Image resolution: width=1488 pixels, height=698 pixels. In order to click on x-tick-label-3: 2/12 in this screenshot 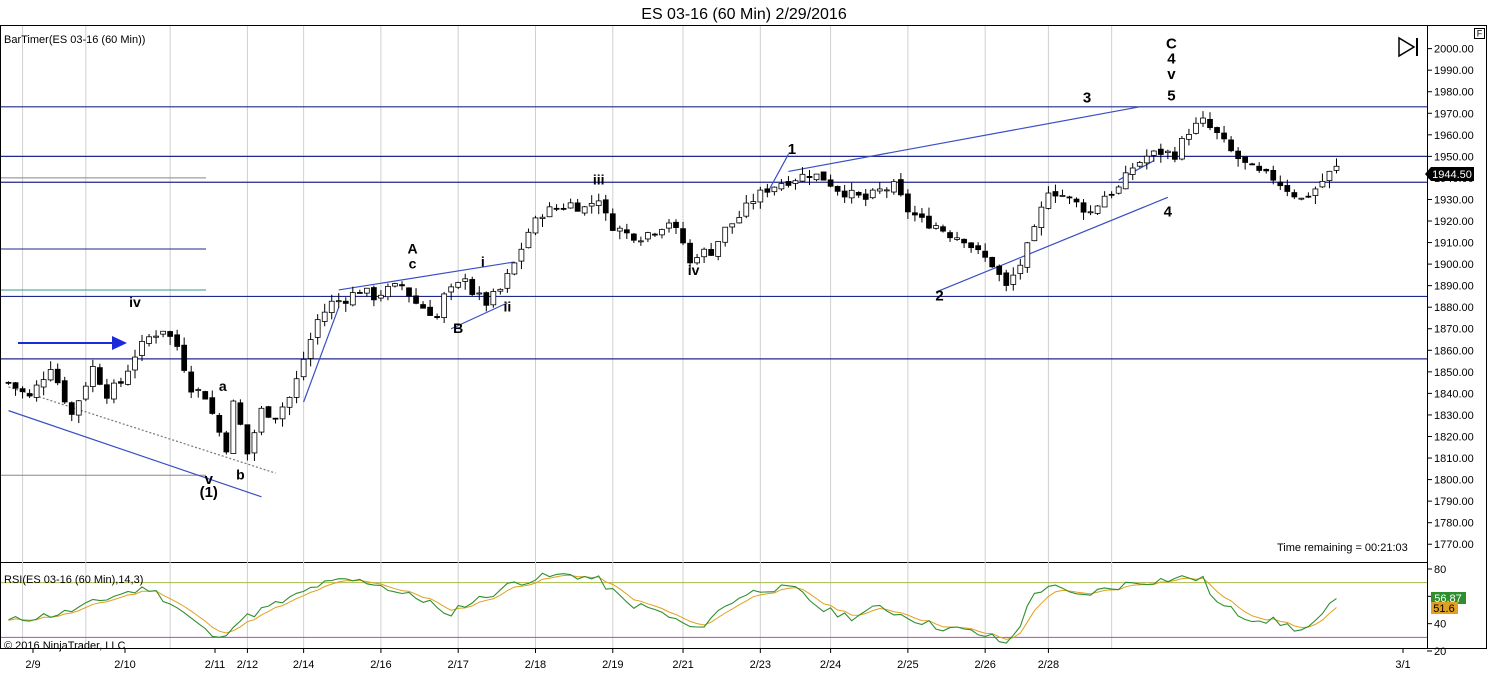, I will do `click(247, 665)`.